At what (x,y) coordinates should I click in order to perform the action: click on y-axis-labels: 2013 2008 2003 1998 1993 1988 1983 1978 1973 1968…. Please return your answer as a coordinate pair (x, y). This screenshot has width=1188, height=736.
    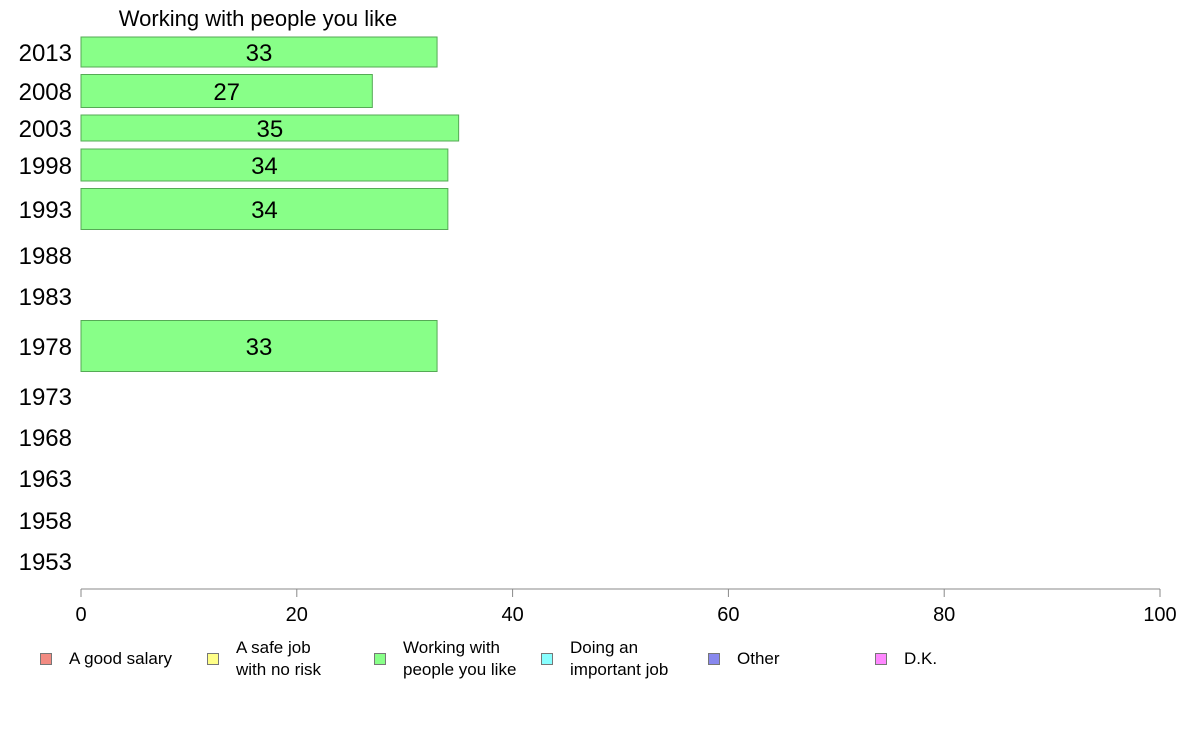
    Looking at the image, I should click on (45, 308).